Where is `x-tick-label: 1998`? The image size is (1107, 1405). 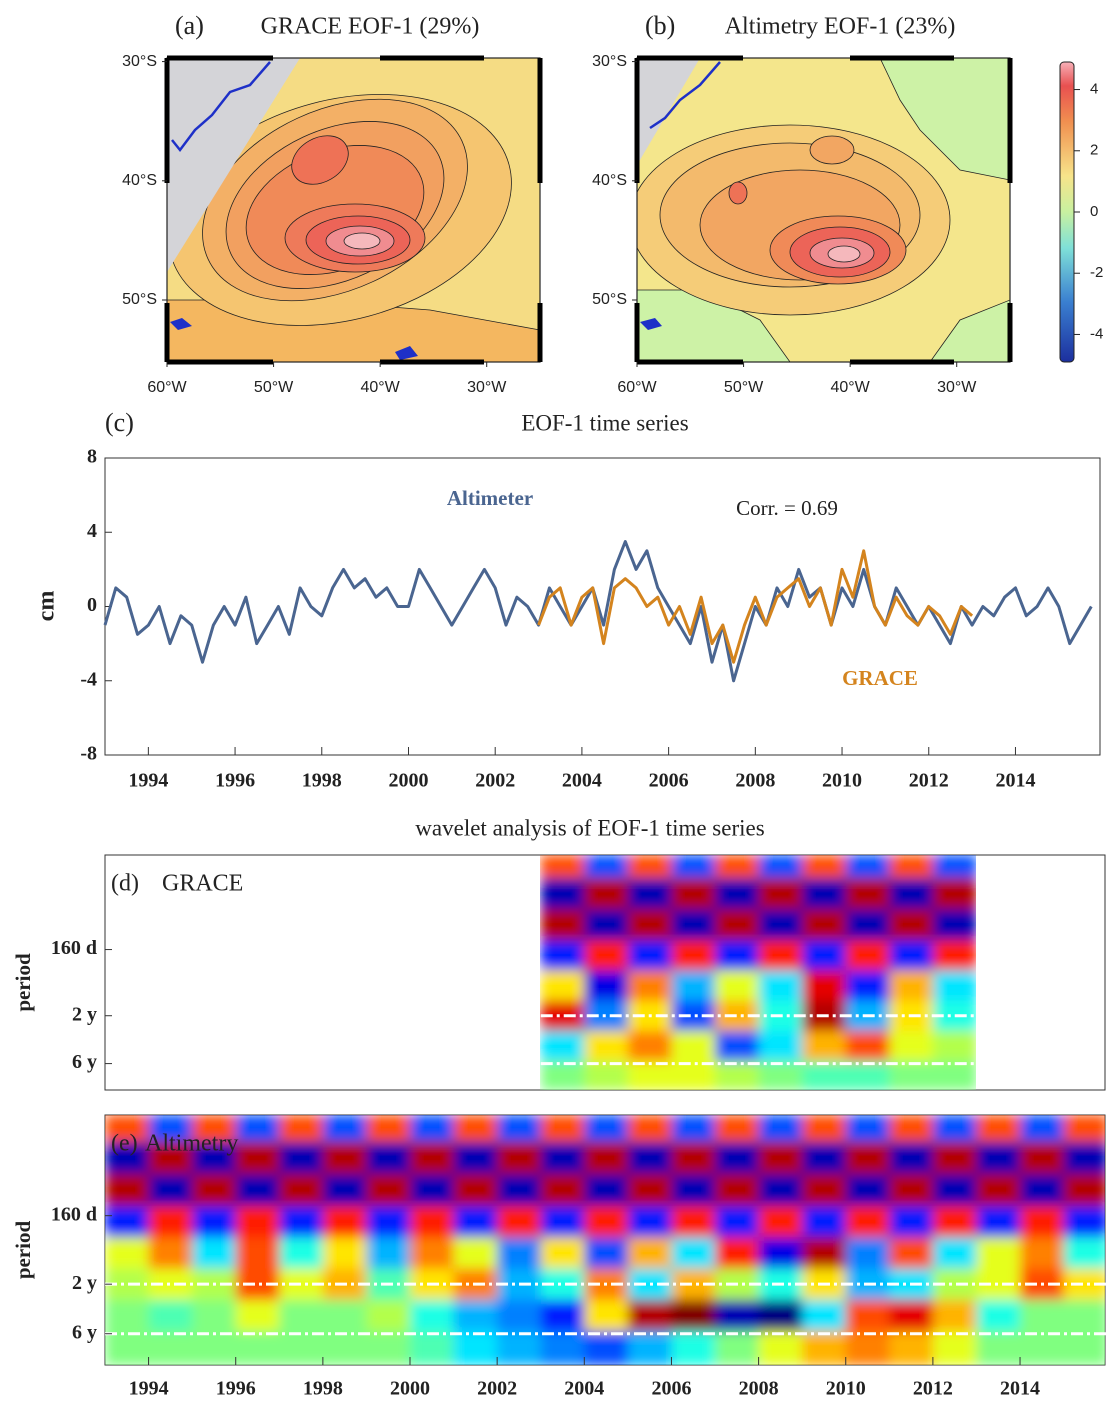 x-tick-label: 1998 is located at coordinates (322, 781).